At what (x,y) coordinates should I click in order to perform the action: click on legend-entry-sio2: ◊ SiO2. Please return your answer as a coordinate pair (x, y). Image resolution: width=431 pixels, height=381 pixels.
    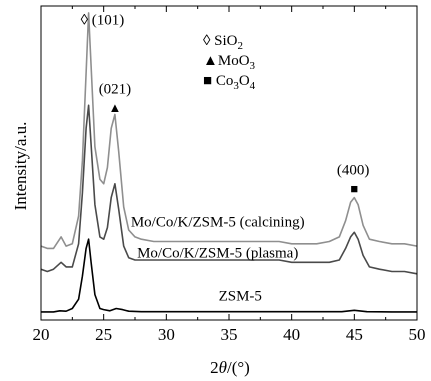
    Looking at the image, I should click on (223, 42).